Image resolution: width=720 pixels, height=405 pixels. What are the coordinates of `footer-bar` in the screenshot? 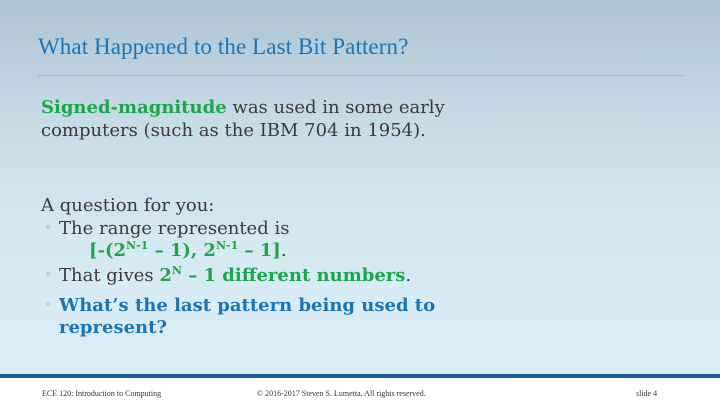 It's located at (360, 389).